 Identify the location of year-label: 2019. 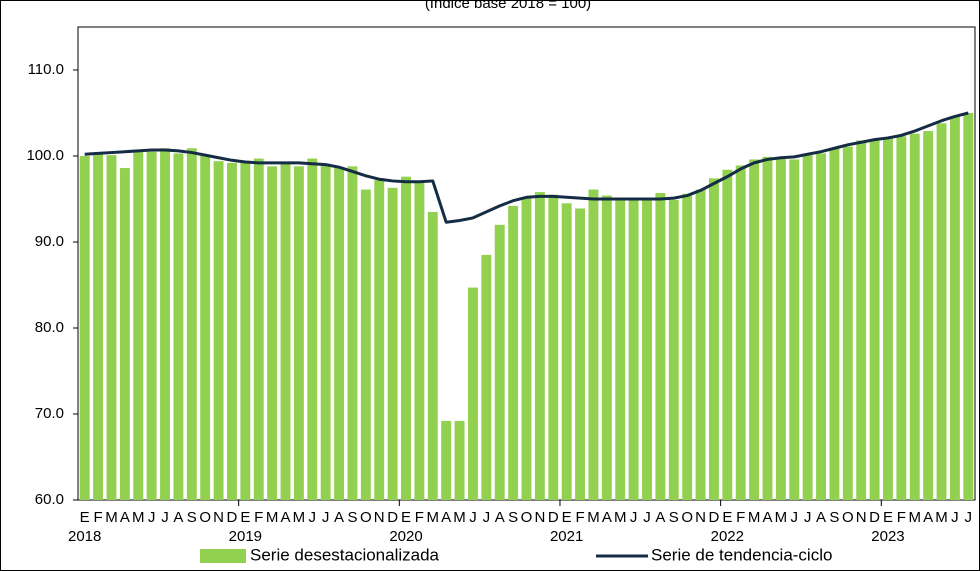
(245, 536).